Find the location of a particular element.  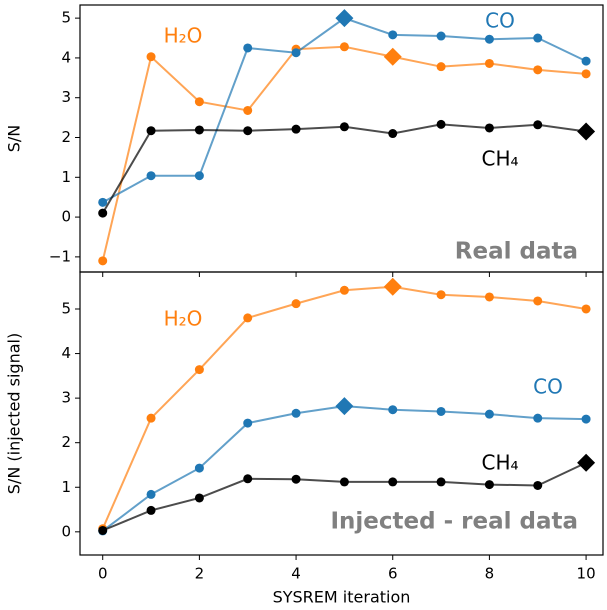

y-tick-label: −1 is located at coordinates (60, 256).